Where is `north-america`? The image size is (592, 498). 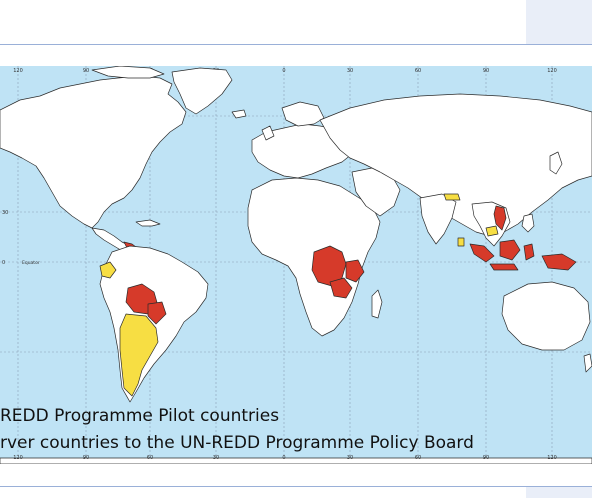 north-america is located at coordinates (93, 152).